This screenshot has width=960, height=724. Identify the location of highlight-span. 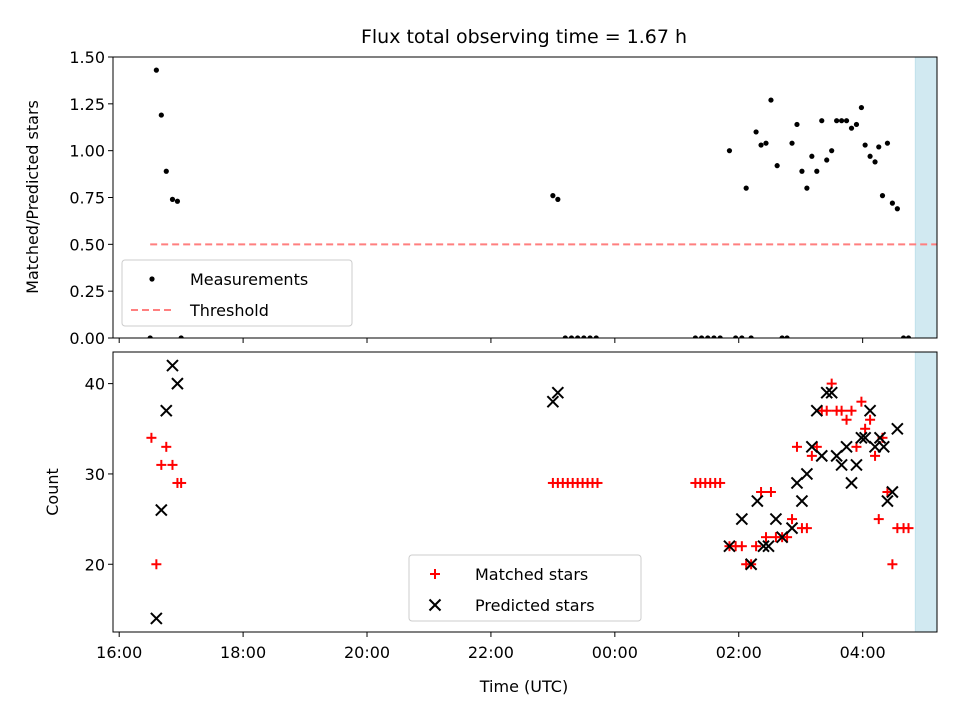
(925, 197).